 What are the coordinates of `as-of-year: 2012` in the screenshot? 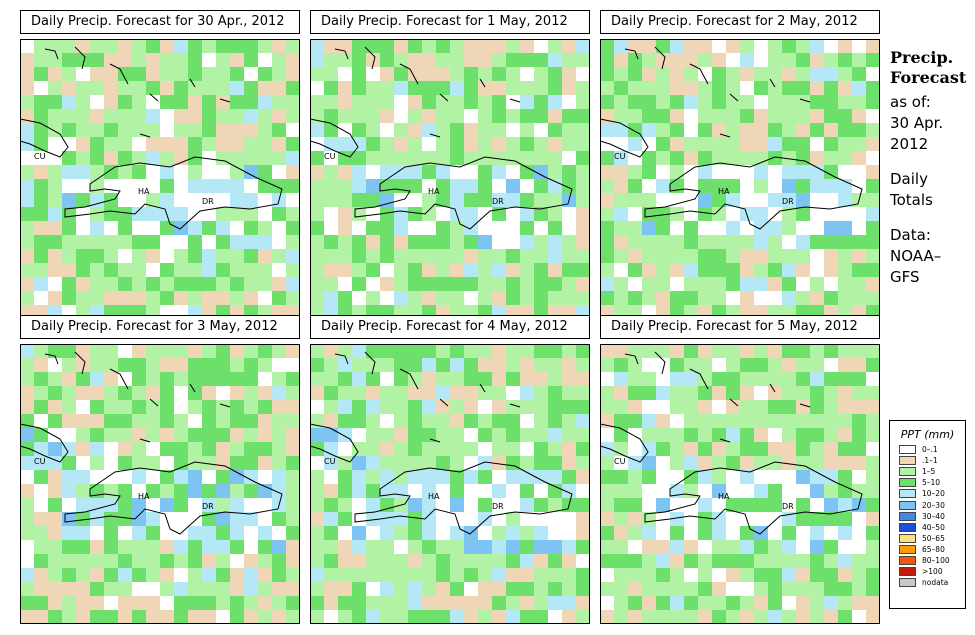 It's located at (909, 144).